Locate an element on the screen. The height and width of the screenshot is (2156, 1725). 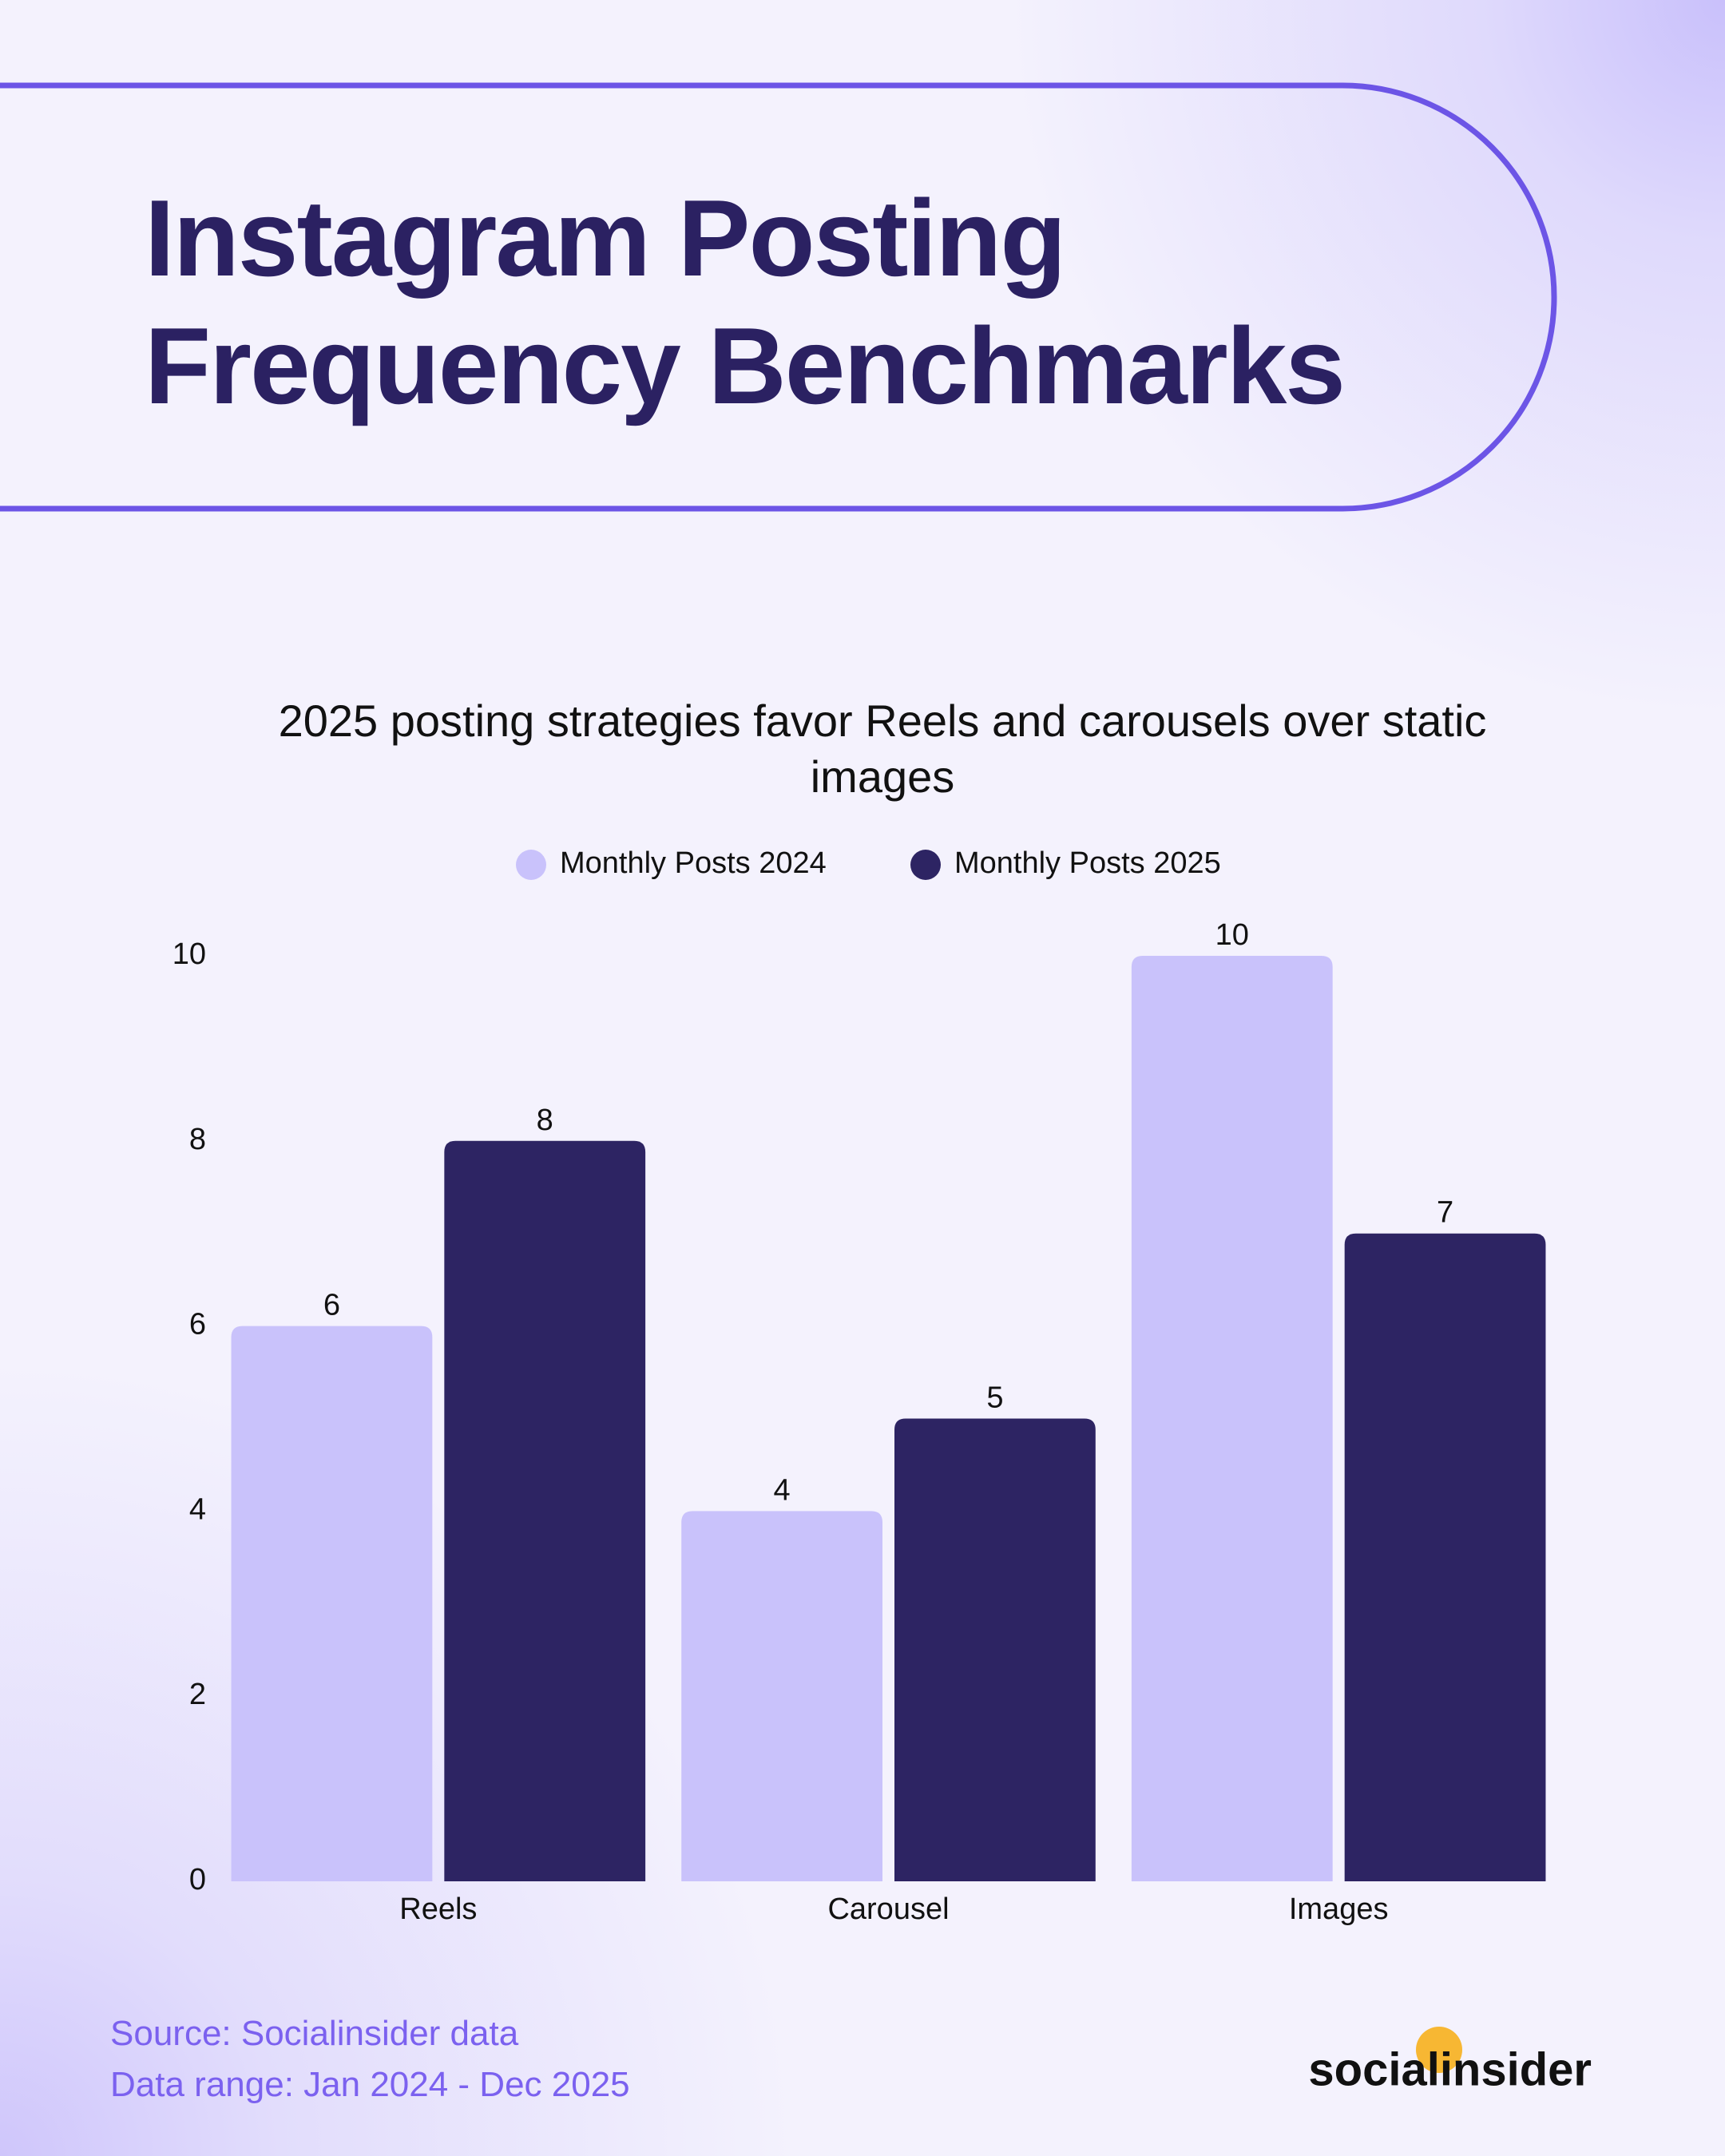
y-tick-label: 4 is located at coordinates (198, 1509).